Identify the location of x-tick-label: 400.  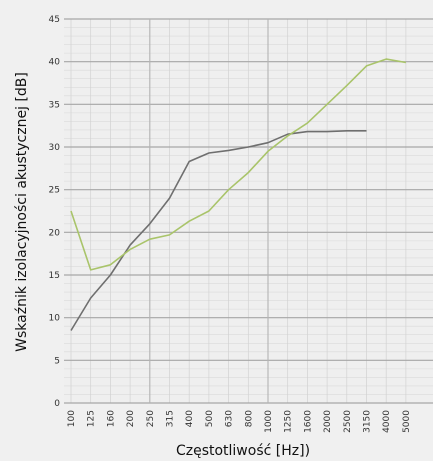
(190, 418).